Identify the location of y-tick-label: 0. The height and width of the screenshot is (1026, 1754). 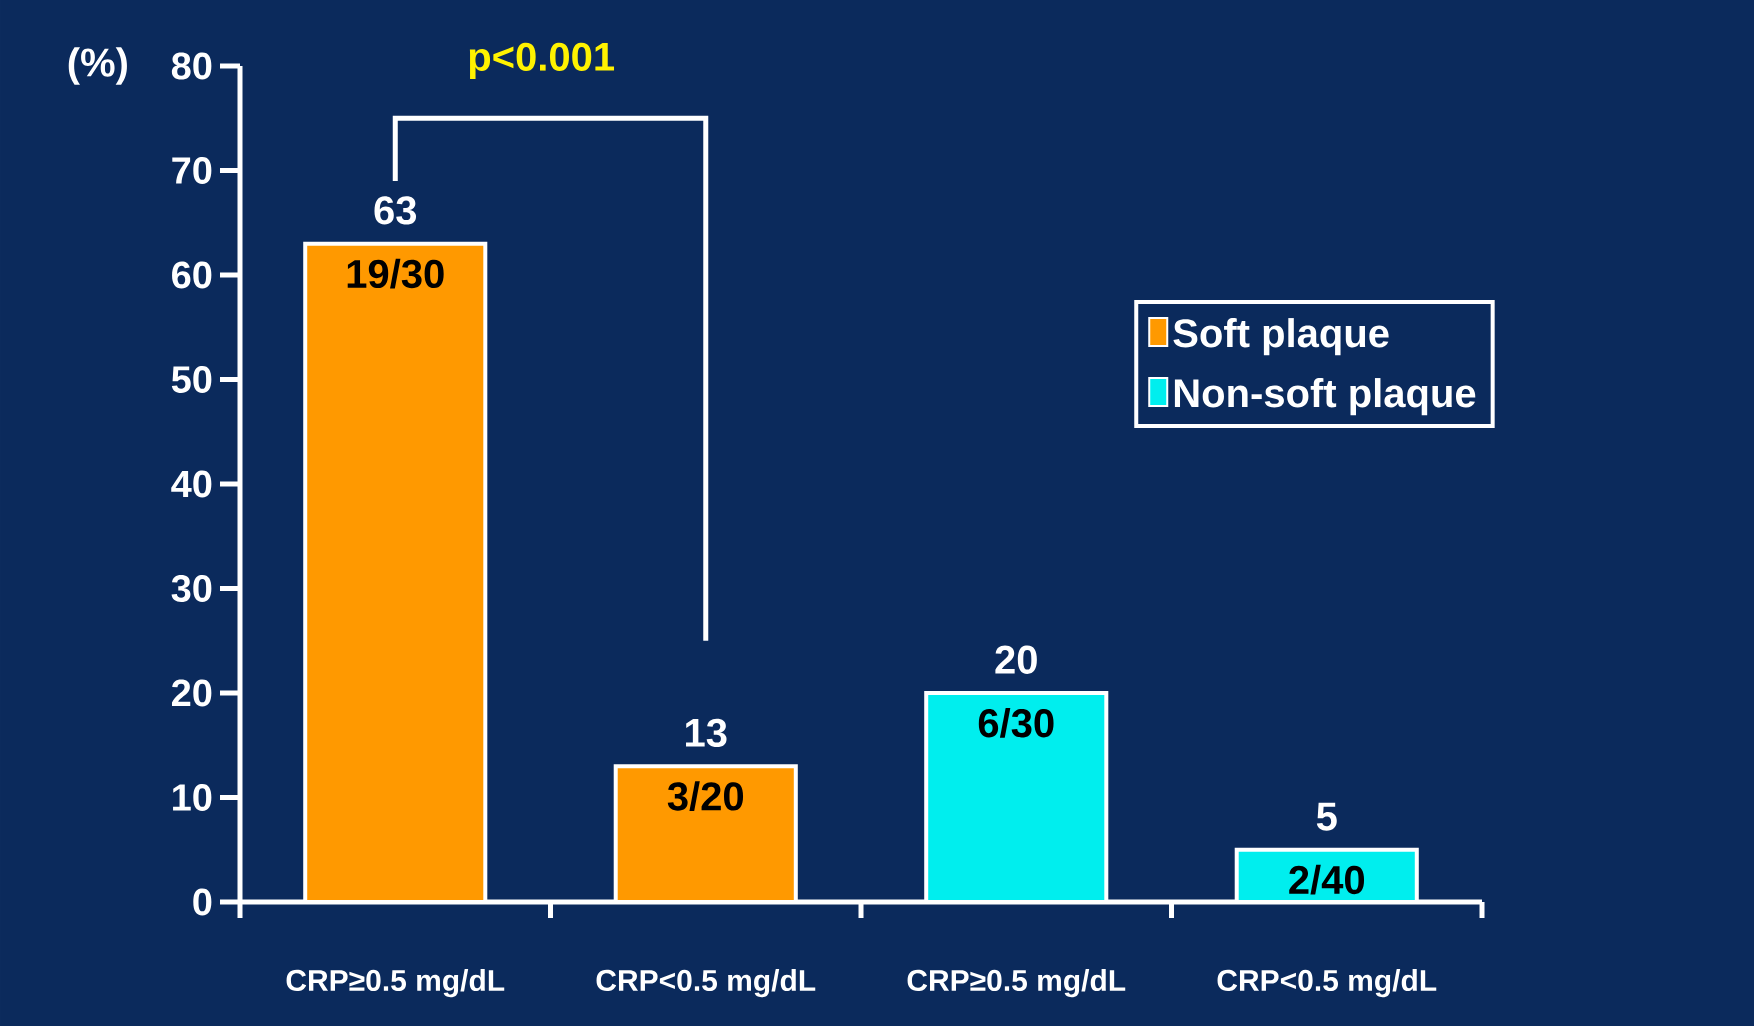
(202, 902).